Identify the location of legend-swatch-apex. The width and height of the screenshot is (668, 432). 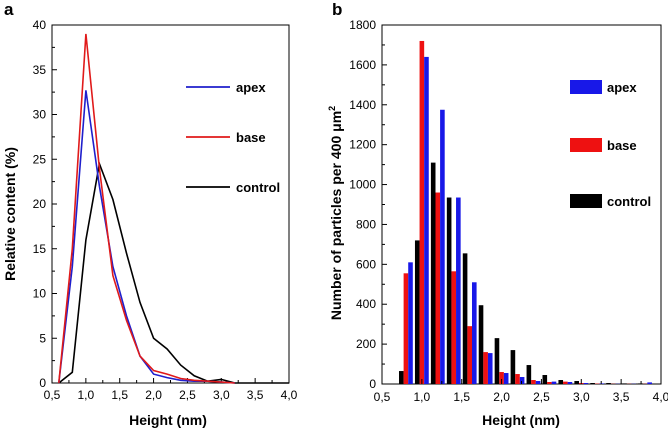
(586, 87).